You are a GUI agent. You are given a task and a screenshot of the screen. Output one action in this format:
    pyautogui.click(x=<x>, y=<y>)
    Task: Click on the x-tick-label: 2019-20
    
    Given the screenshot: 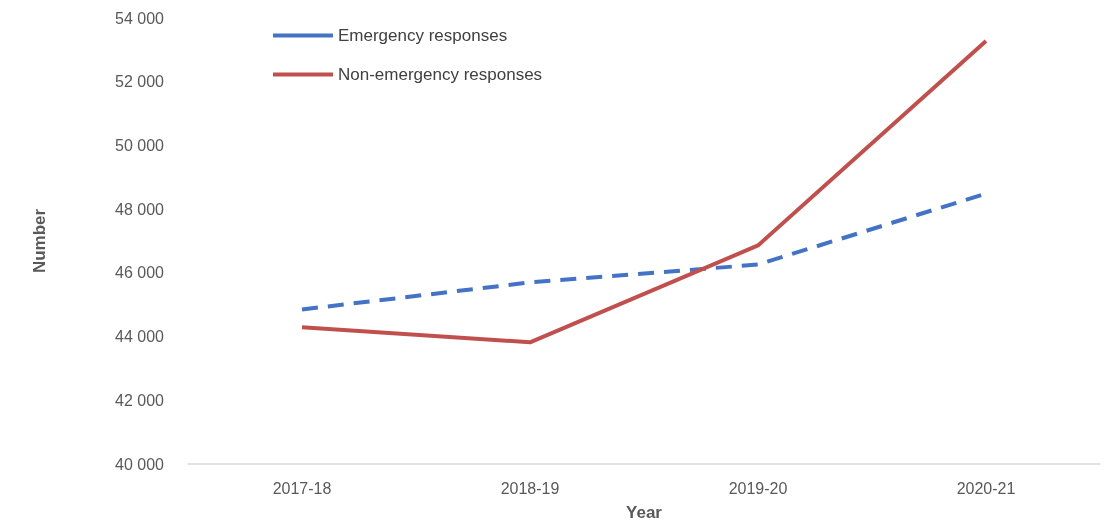 What is the action you would take?
    pyautogui.click(x=758, y=488)
    